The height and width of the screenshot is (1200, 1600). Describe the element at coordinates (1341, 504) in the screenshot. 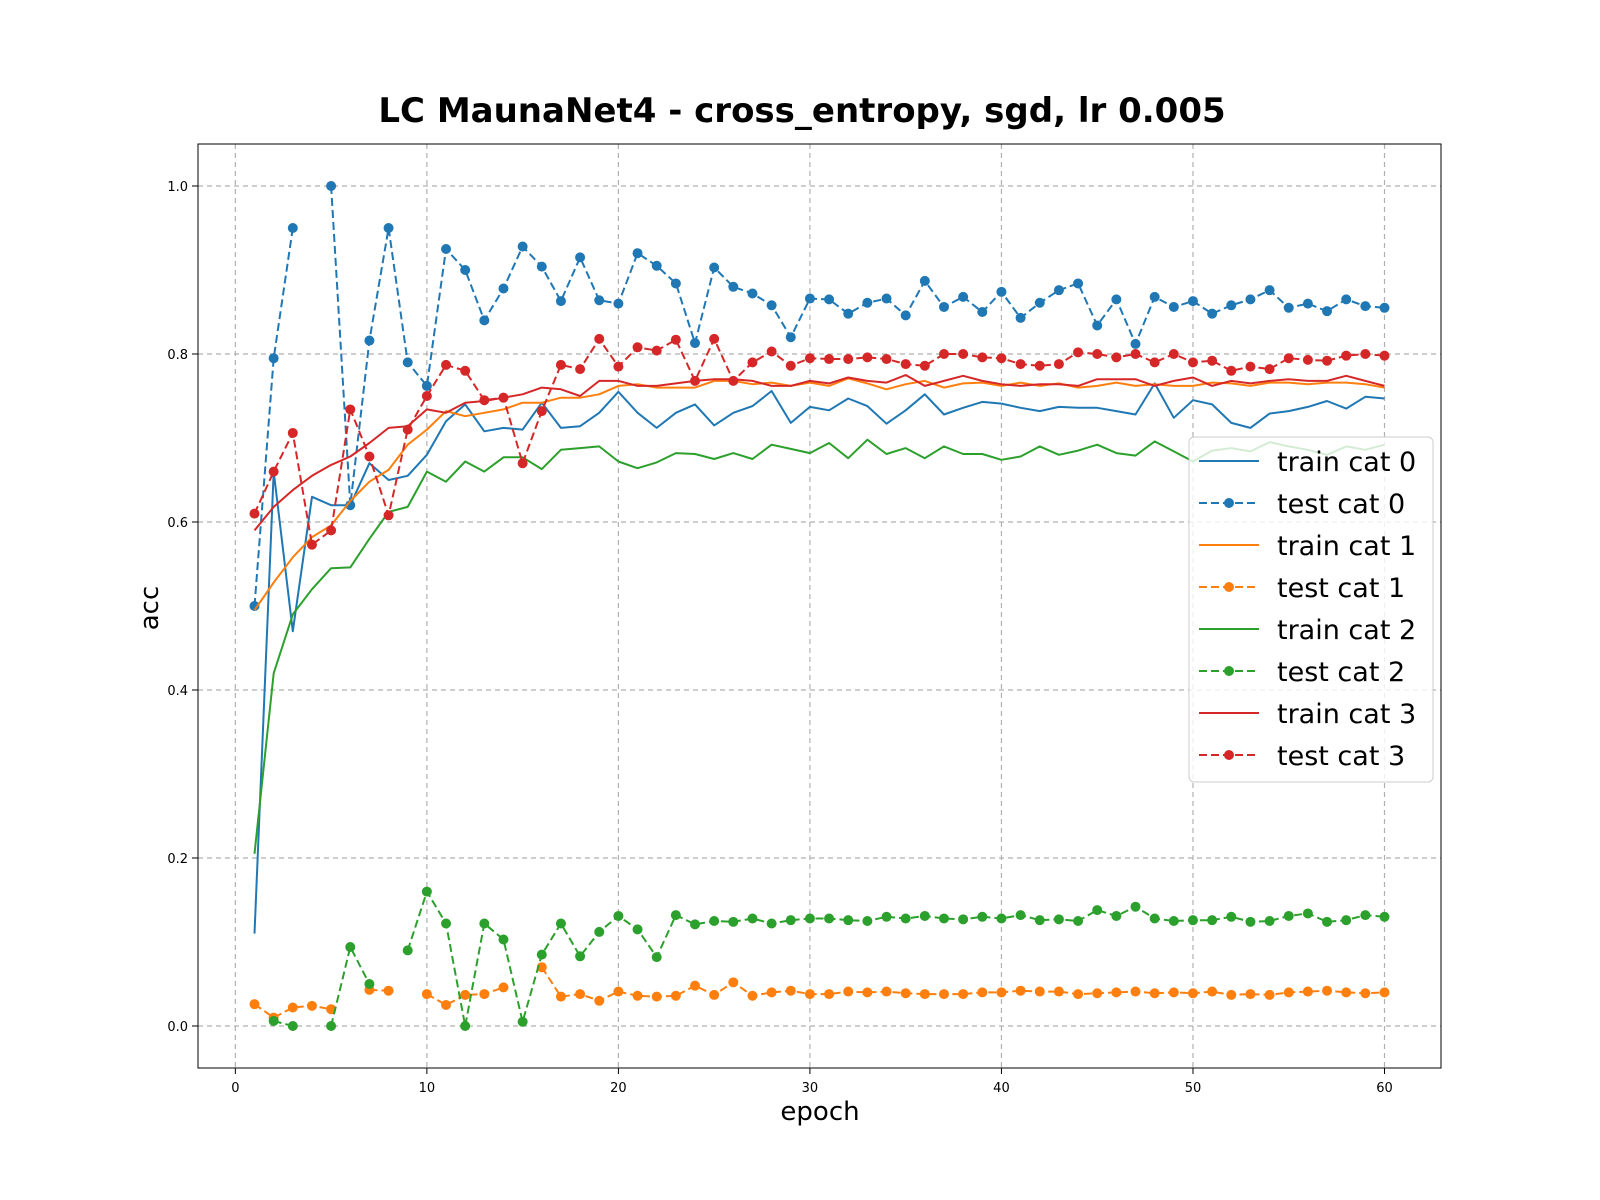

I see `legend-label: test cat 0` at that location.